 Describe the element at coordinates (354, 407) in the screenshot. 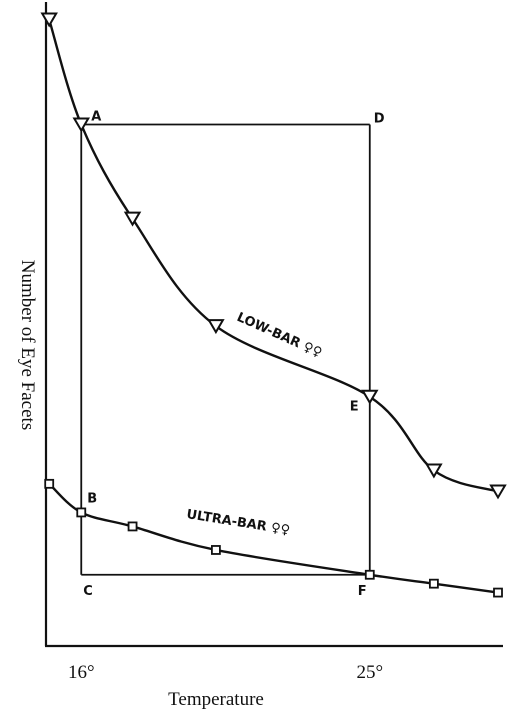

I see `annotation-e: E` at that location.